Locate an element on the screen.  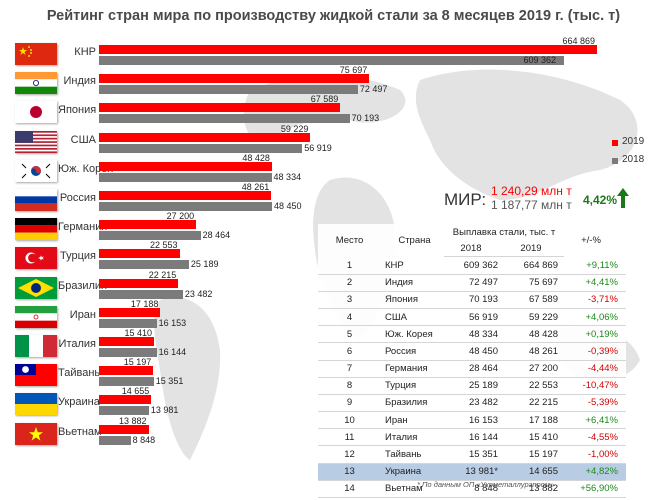
japan-flag-icon is located at coordinates (36, 112).